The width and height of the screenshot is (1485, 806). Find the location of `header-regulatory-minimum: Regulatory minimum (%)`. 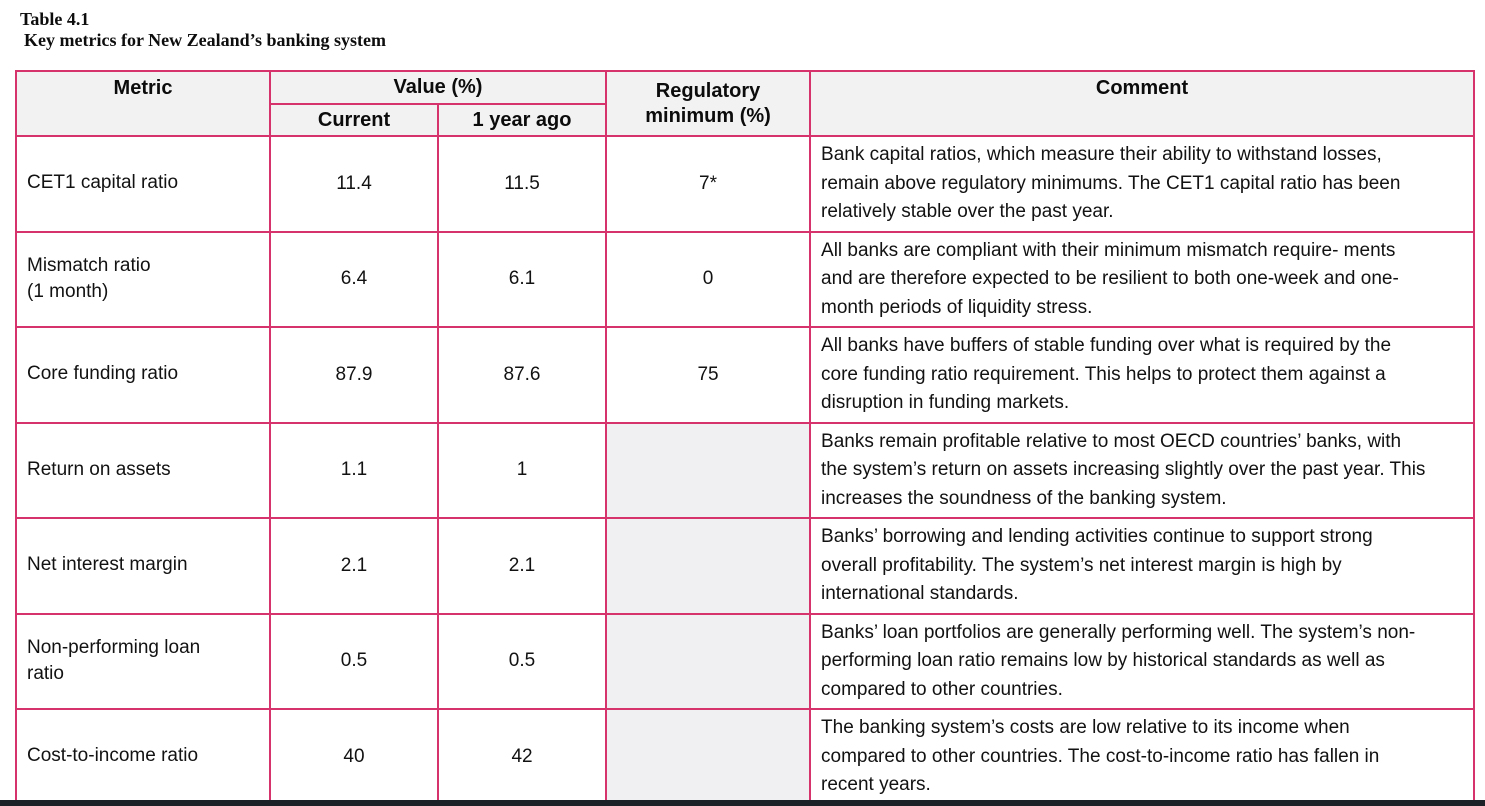

header-regulatory-minimum: Regulatory minimum (%) is located at coordinates (708, 103).